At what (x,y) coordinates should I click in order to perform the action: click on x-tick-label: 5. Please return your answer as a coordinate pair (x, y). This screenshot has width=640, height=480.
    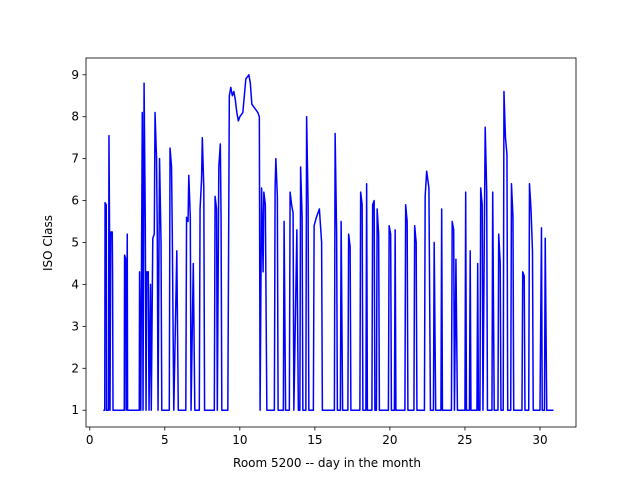
    Looking at the image, I should click on (165, 440).